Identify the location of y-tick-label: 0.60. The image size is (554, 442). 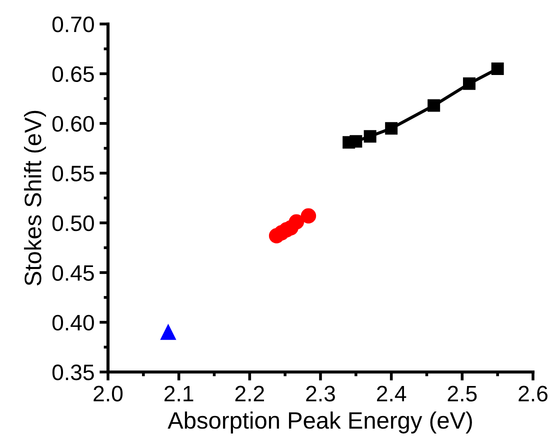
(73, 124).